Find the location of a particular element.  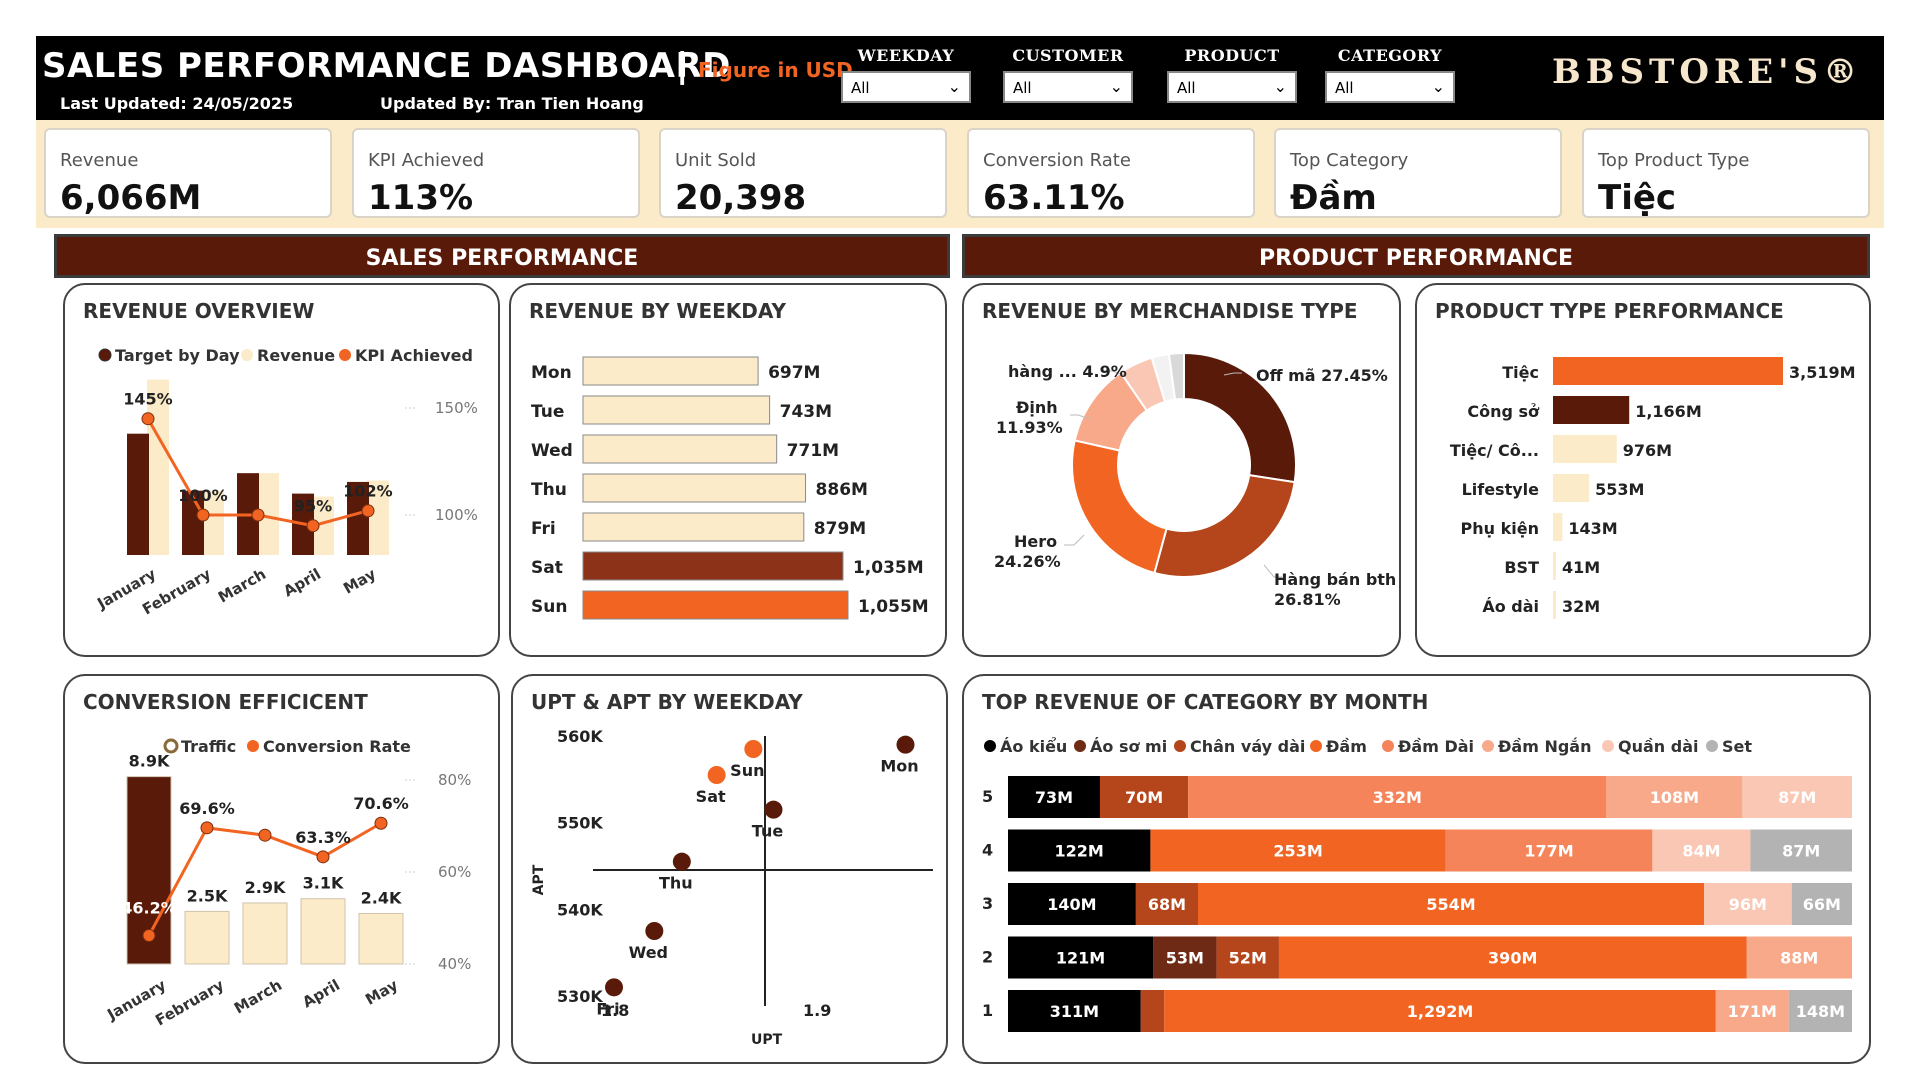

legend-label: Revenue is located at coordinates (296, 355).